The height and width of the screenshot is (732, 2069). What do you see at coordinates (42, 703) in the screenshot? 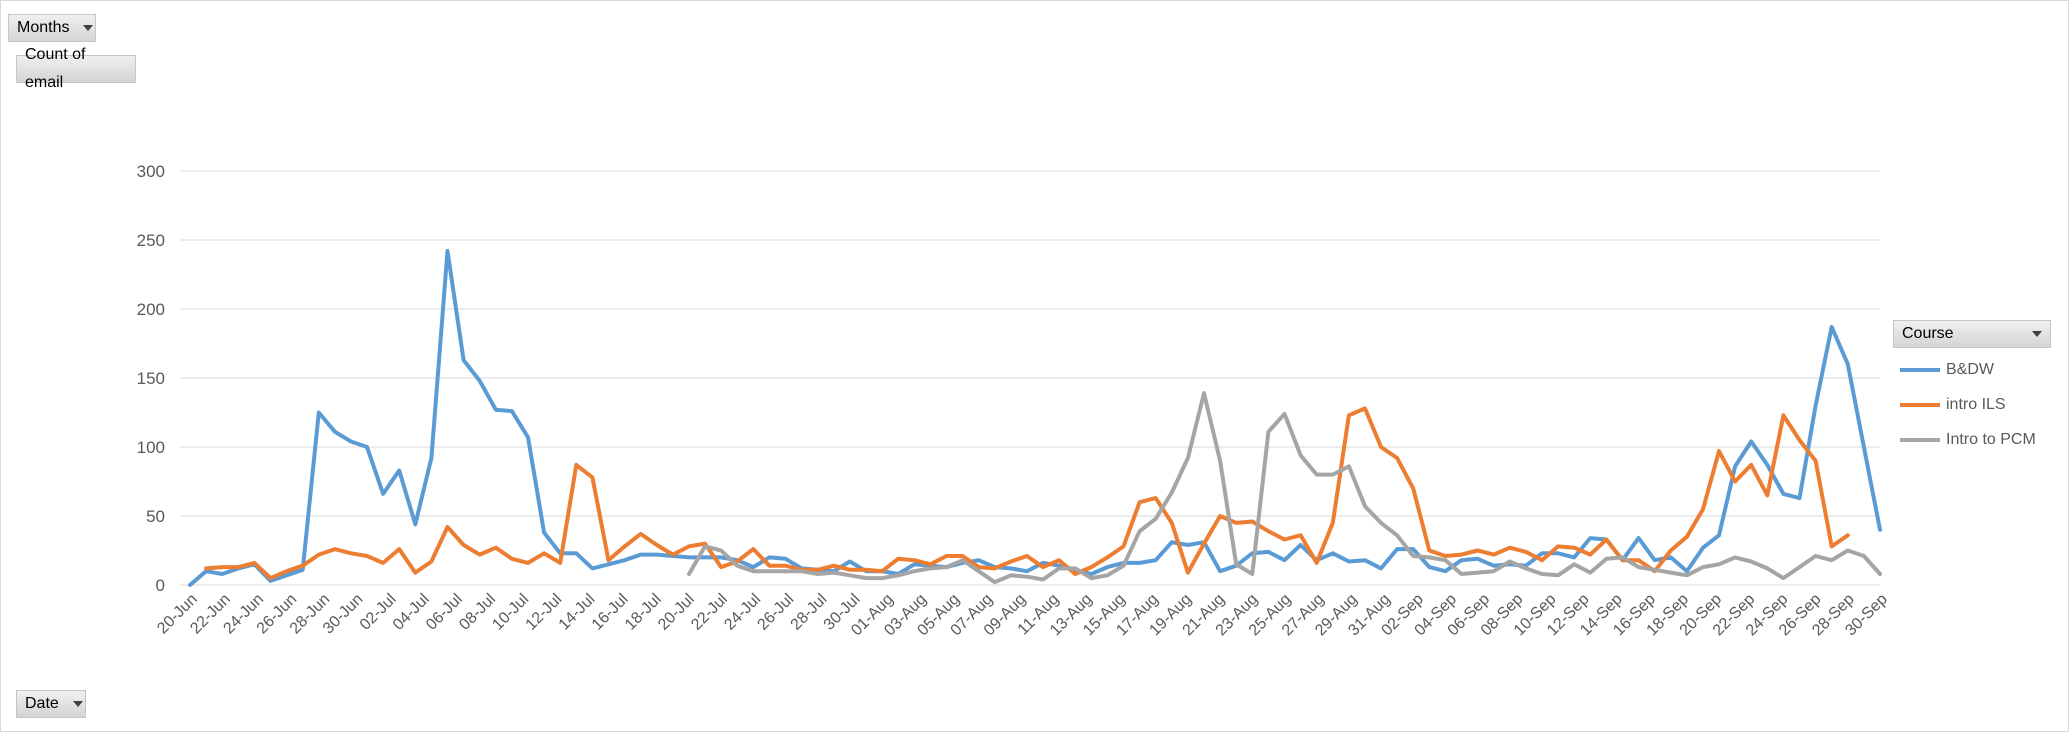
I see `date-filter-label: Date` at bounding box center [42, 703].